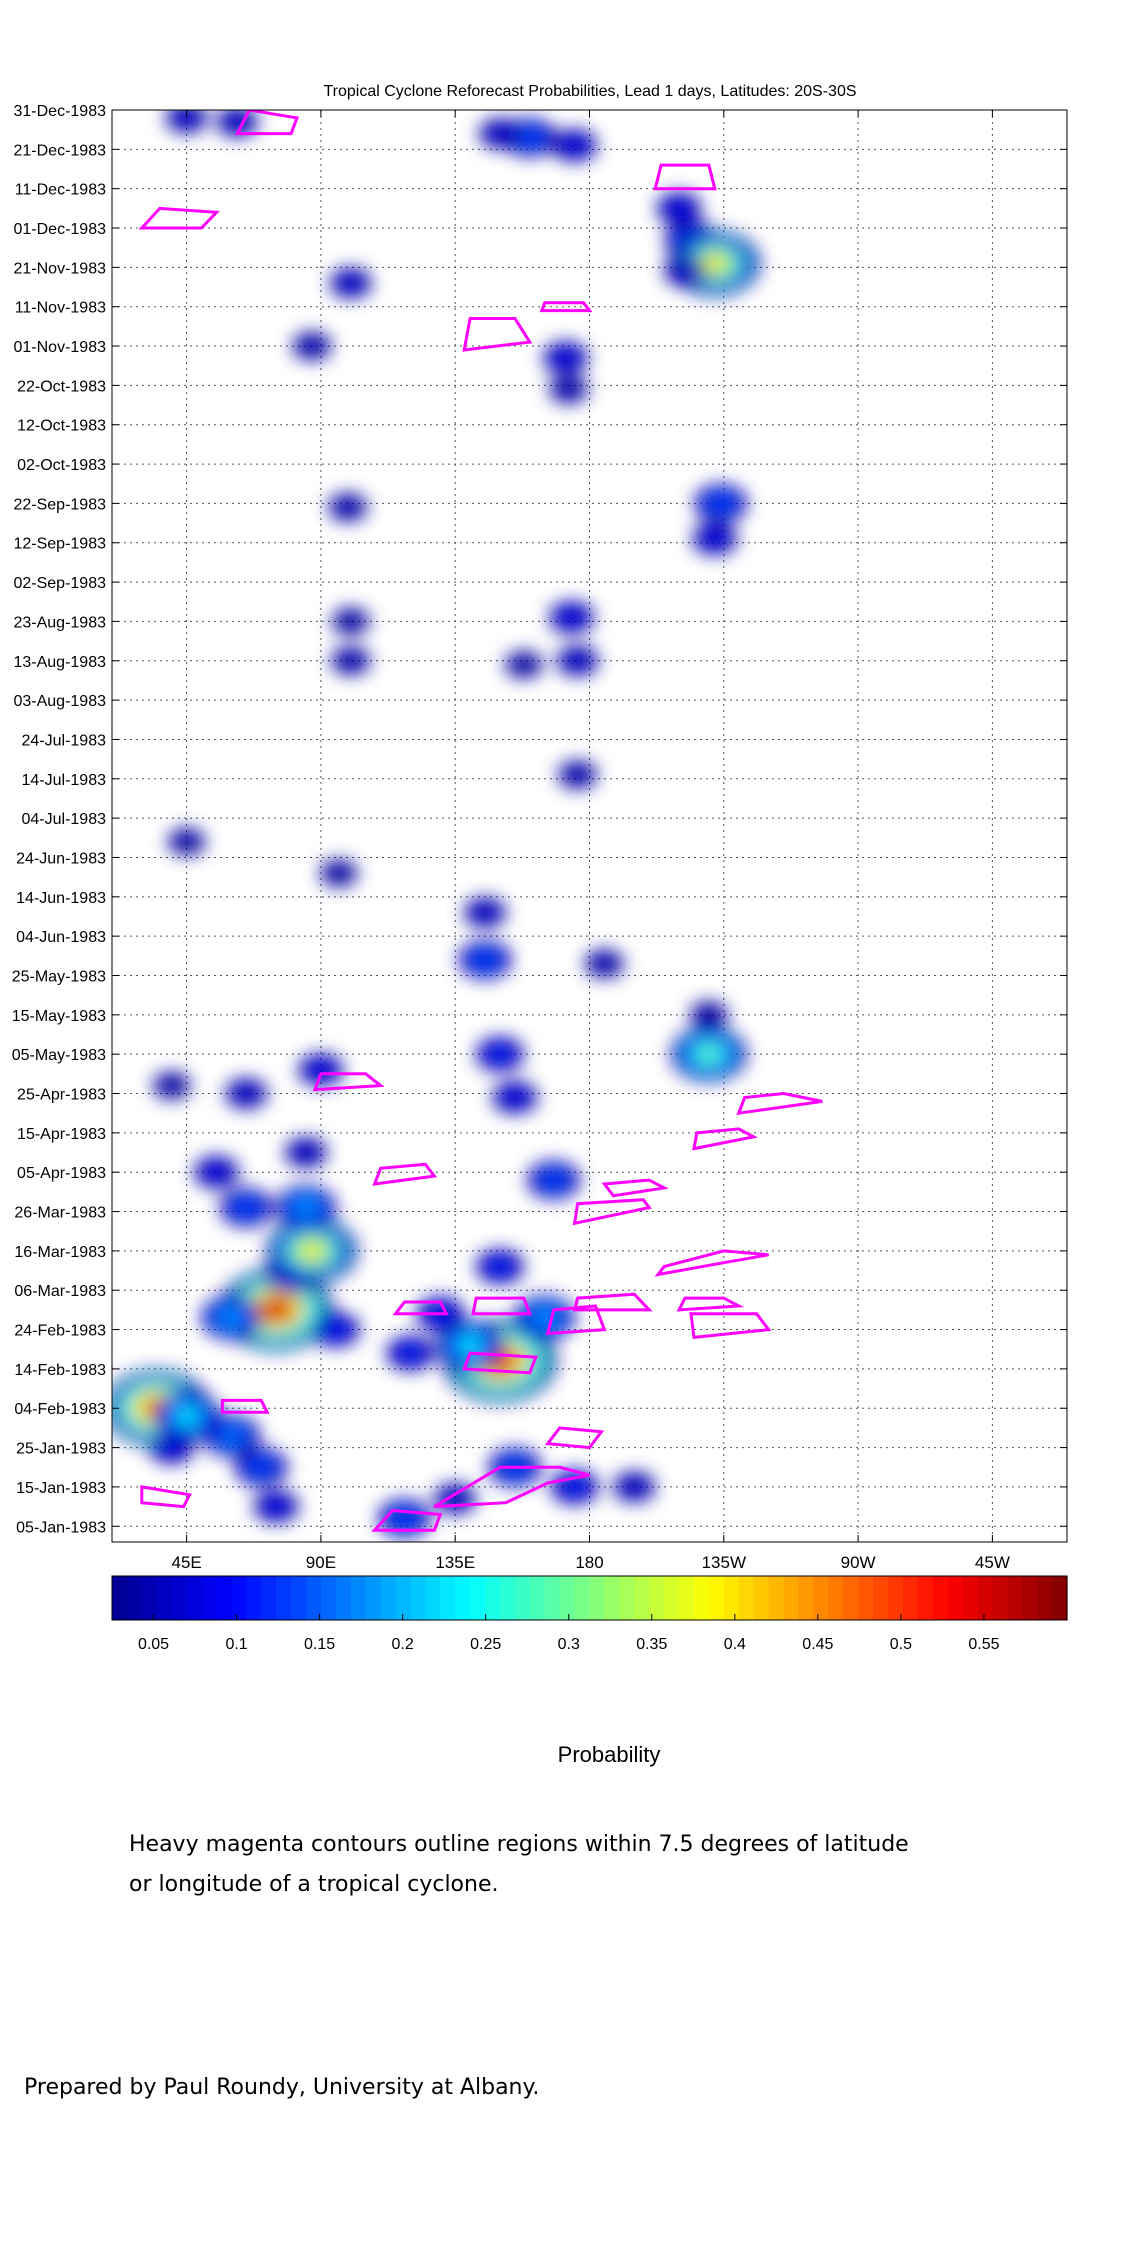 Image resolution: width=1126 pixels, height=2250 pixels. I want to click on y-tick-label: 22-Sep-1983, so click(59, 504).